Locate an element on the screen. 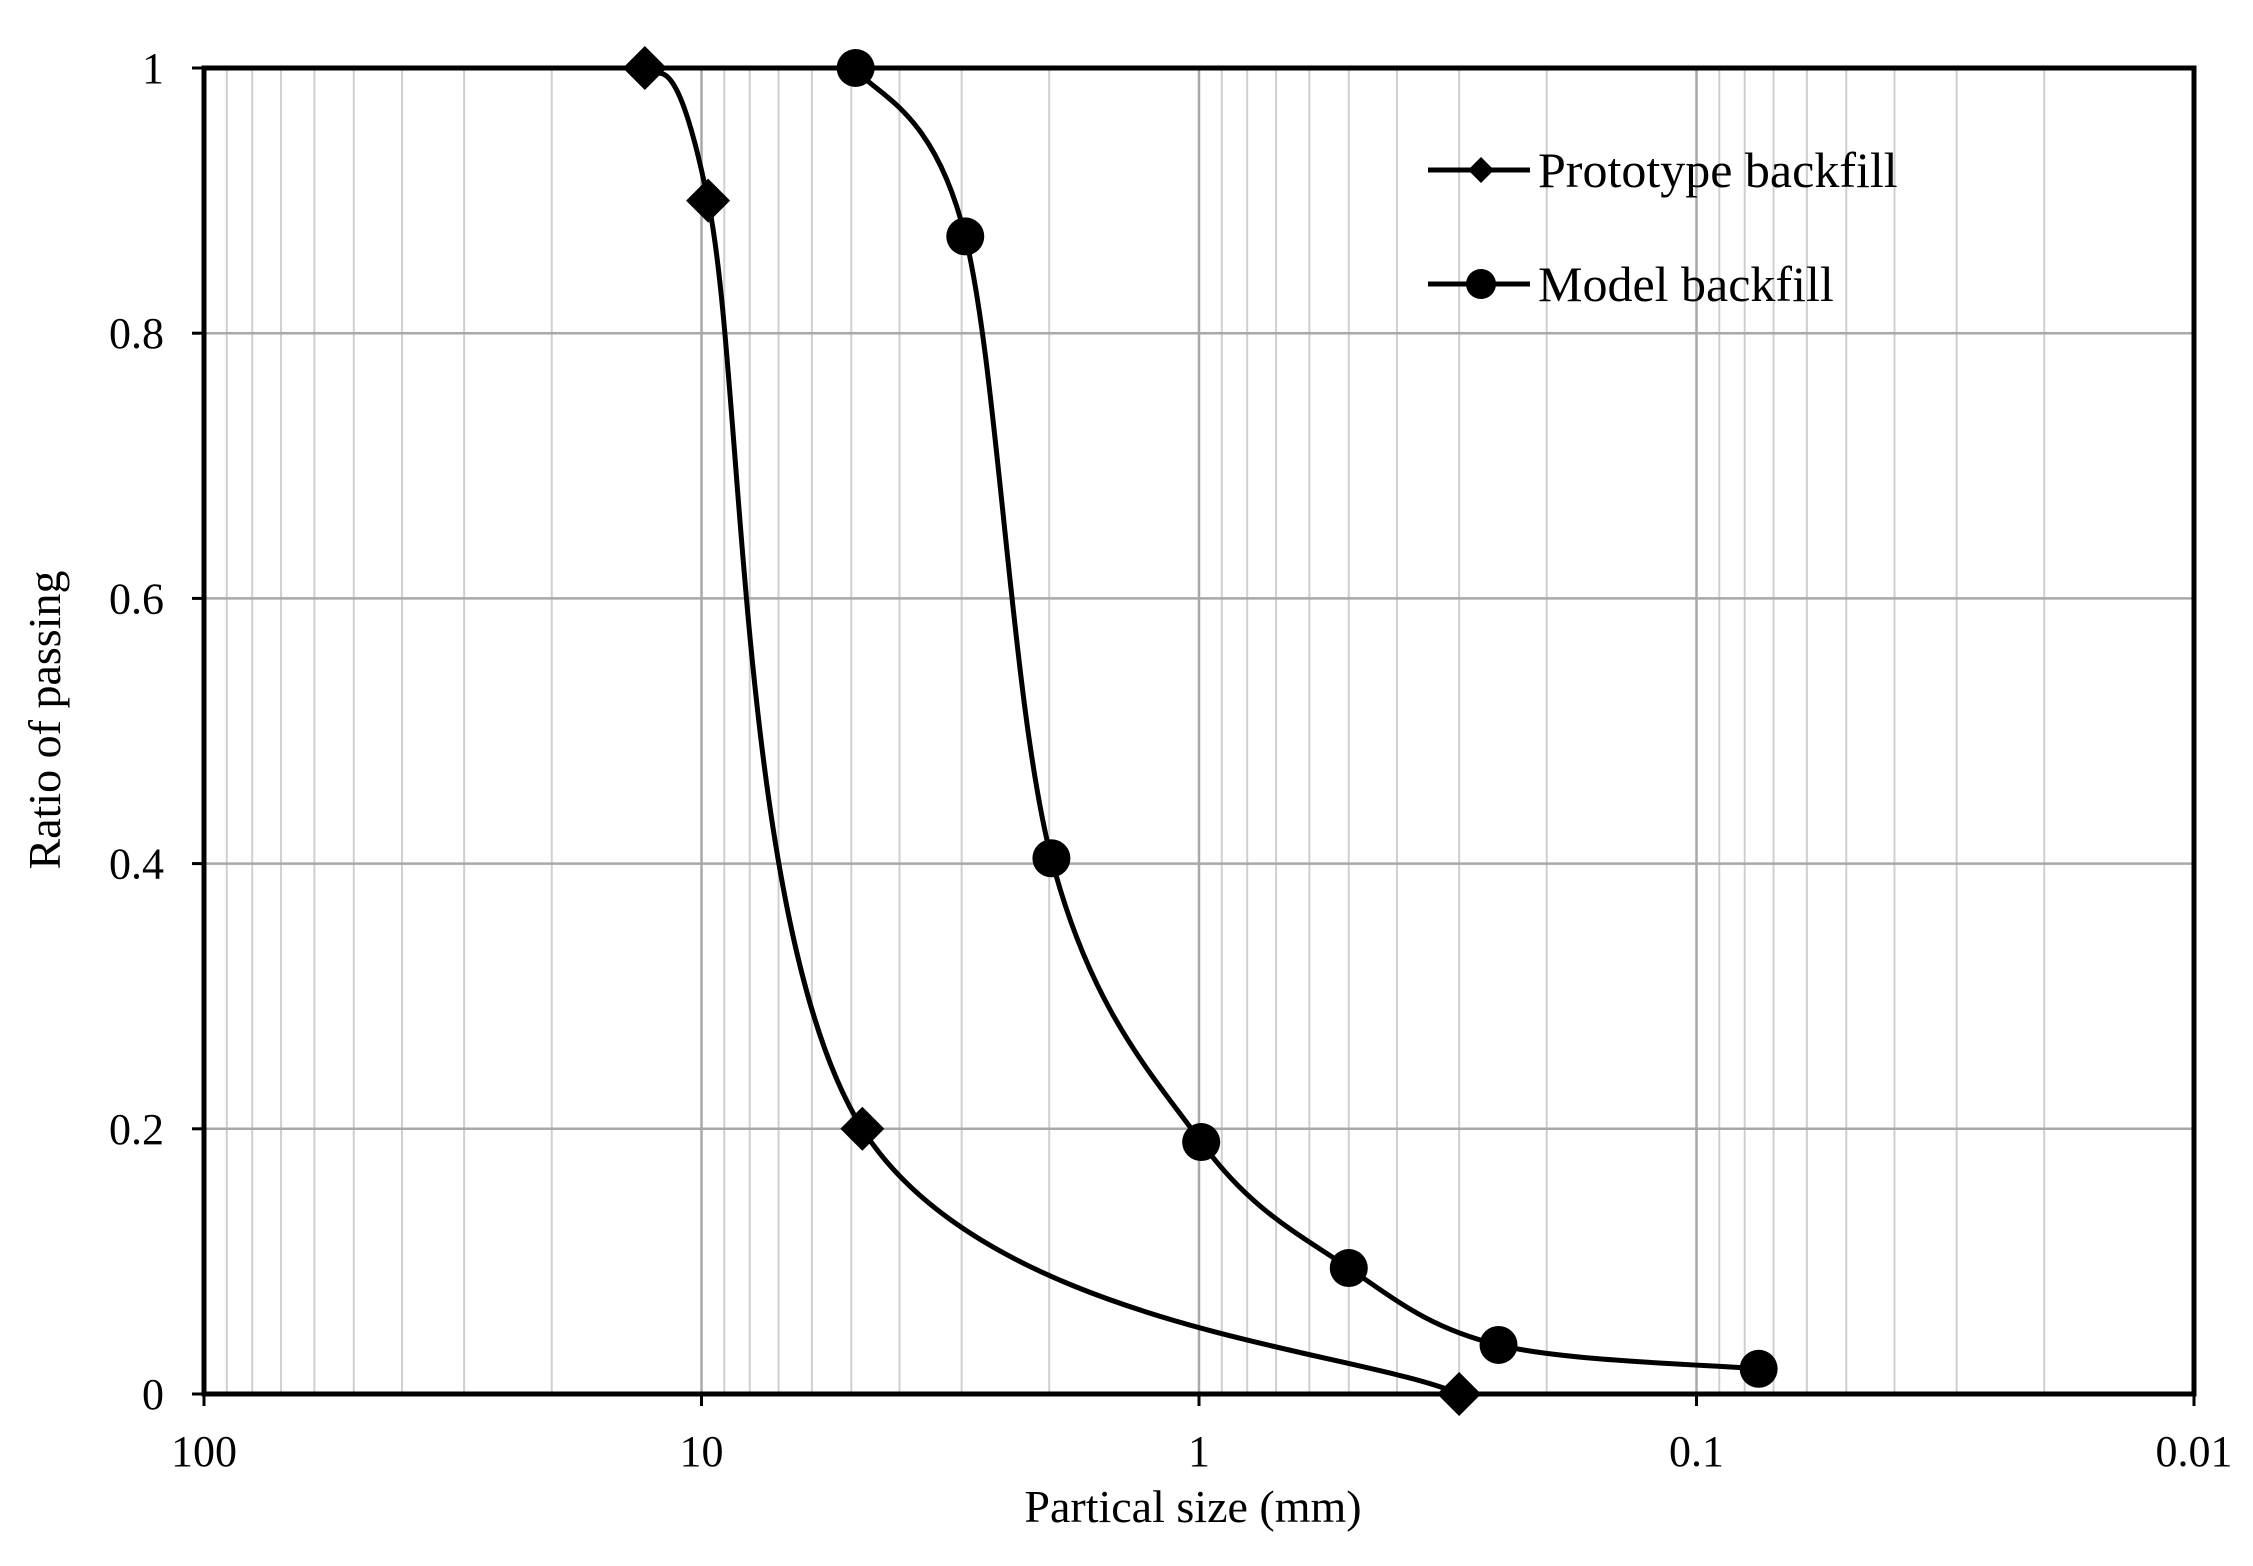 This screenshot has height=1566, width=2253. y-axis-title: Ratio of passing is located at coordinates (44, 720).